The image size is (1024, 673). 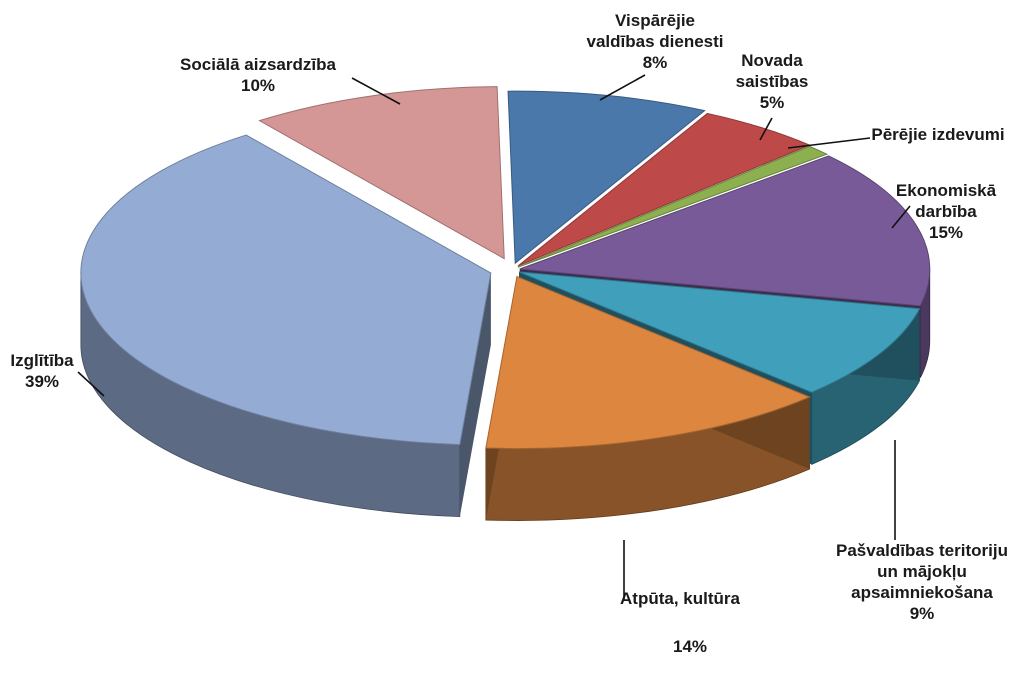 I want to click on pie-slice-wall, so click(x=475, y=395).